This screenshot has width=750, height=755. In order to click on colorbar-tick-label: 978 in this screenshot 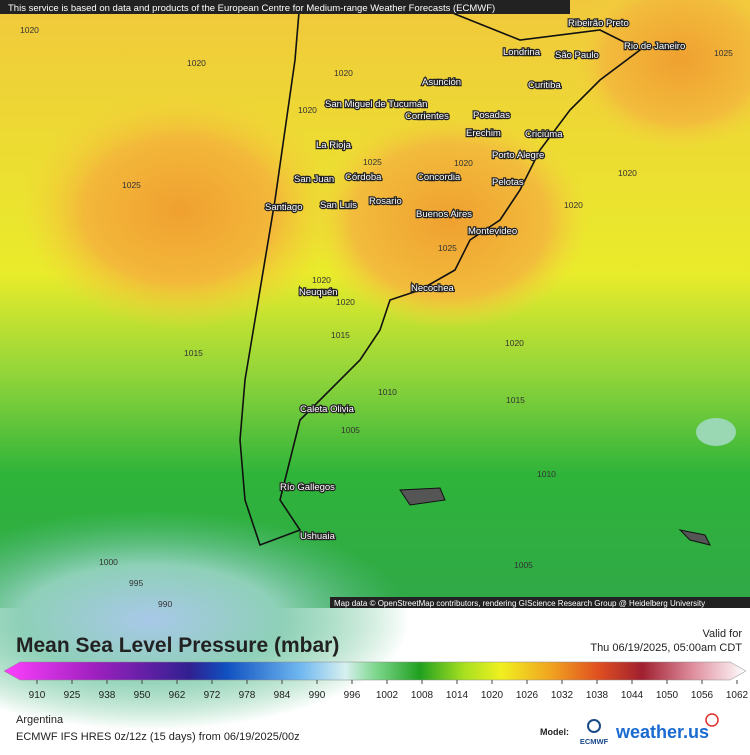, I will do `click(247, 695)`.